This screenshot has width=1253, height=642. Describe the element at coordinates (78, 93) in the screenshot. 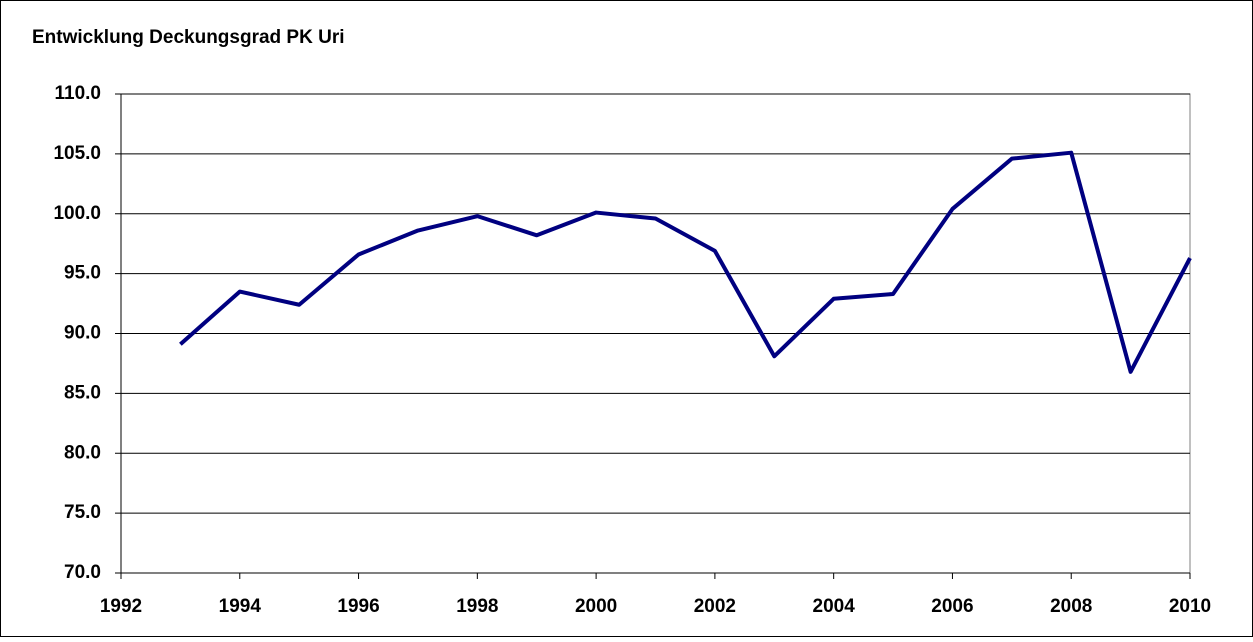

I see `y-tick-label: 110.0` at that location.